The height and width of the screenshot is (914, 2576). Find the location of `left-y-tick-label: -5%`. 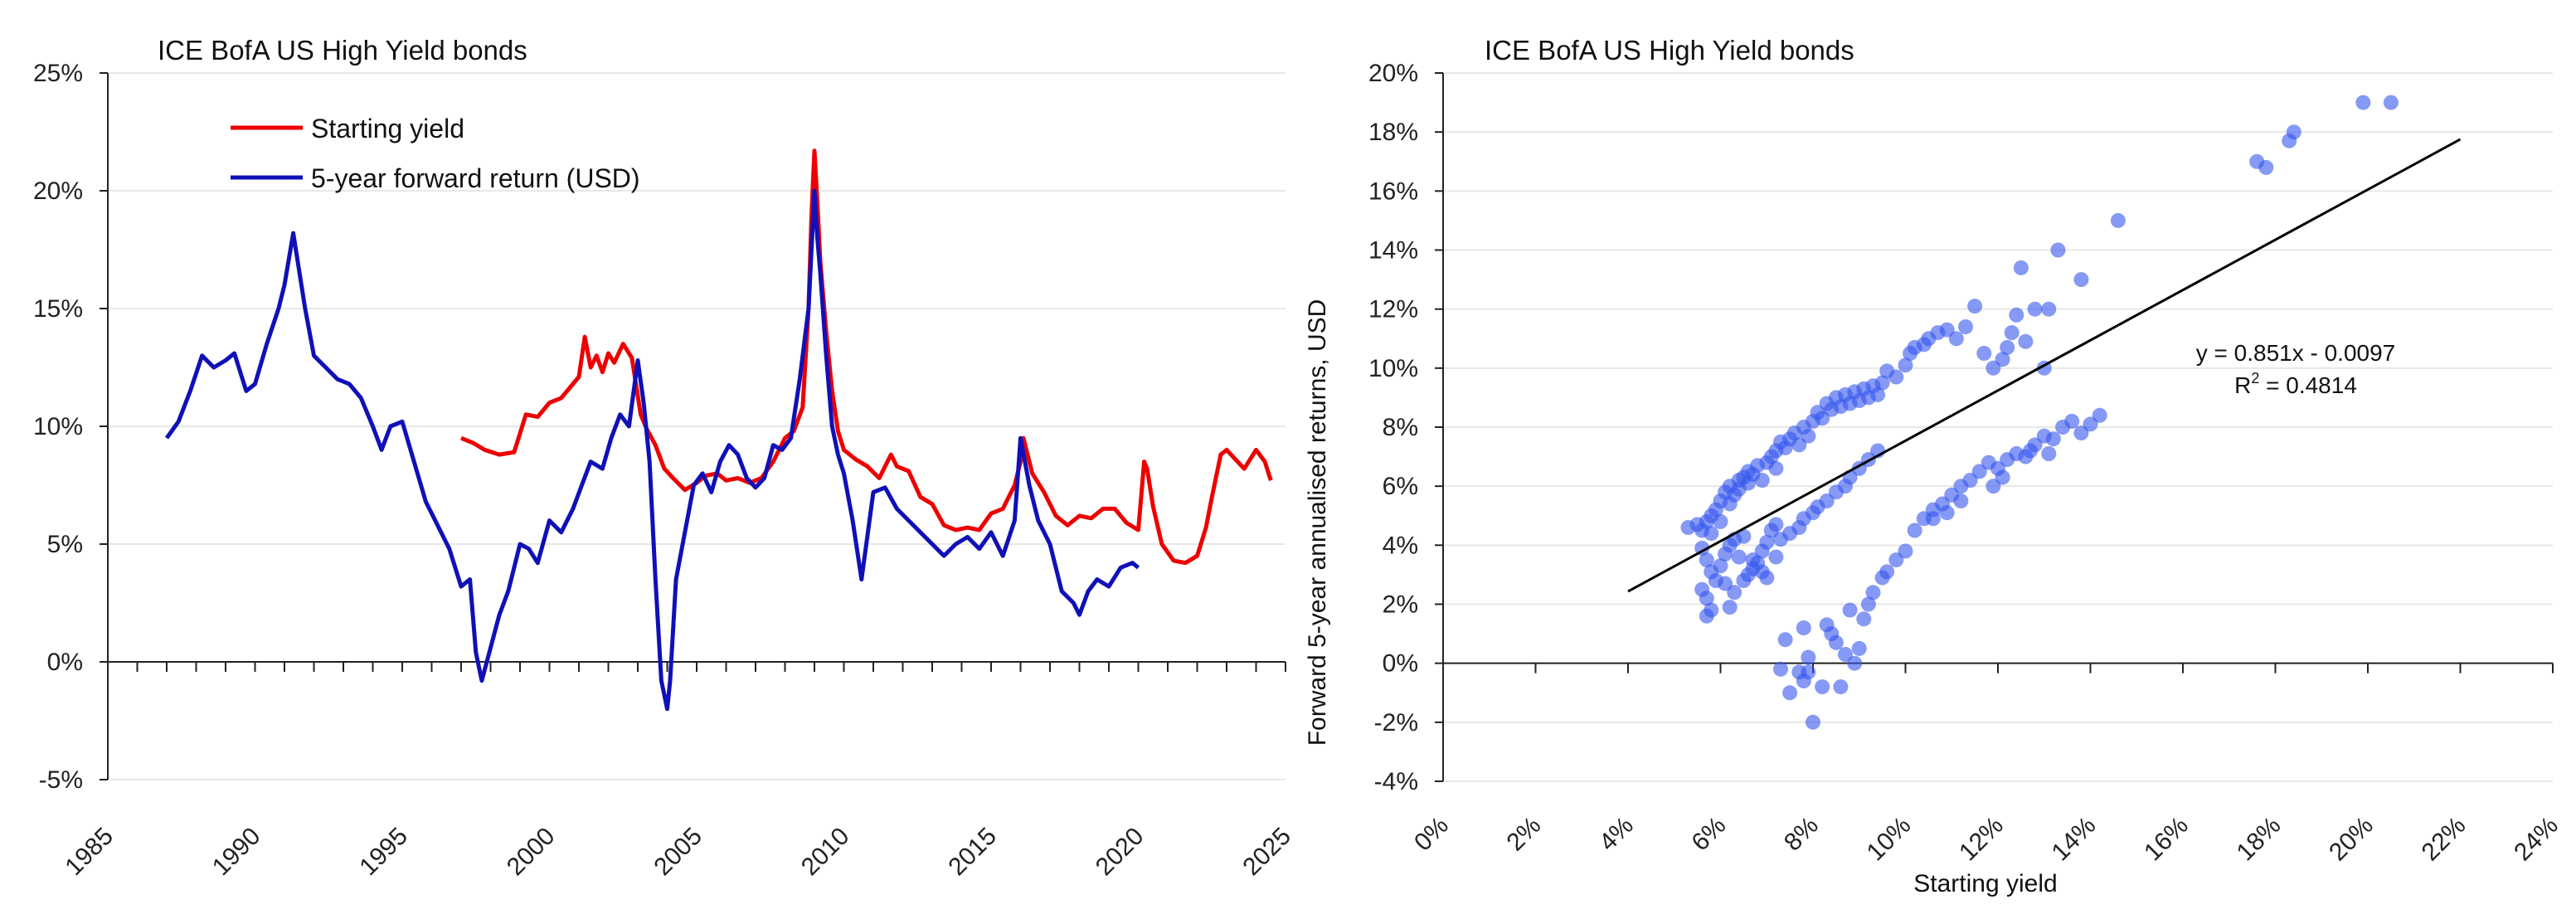

left-y-tick-label: -5% is located at coordinates (61, 780).